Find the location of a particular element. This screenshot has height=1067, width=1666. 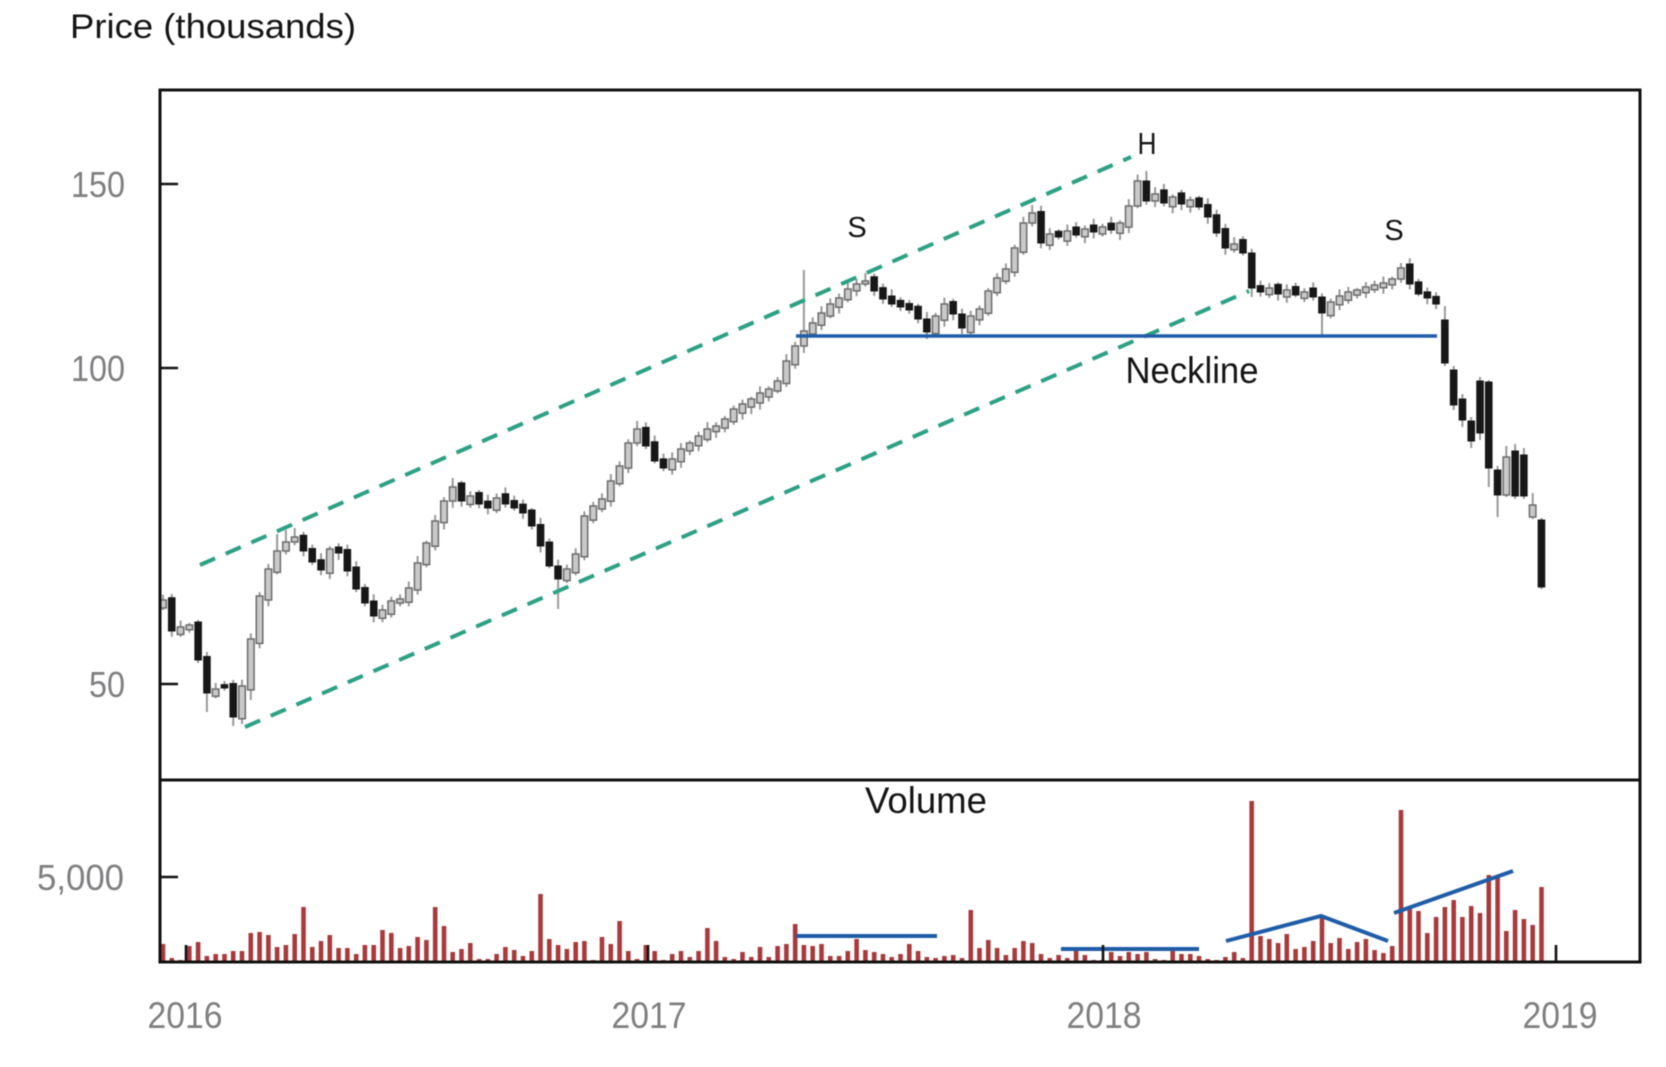

svg-text: 2018 is located at coordinates (1104, 1015).